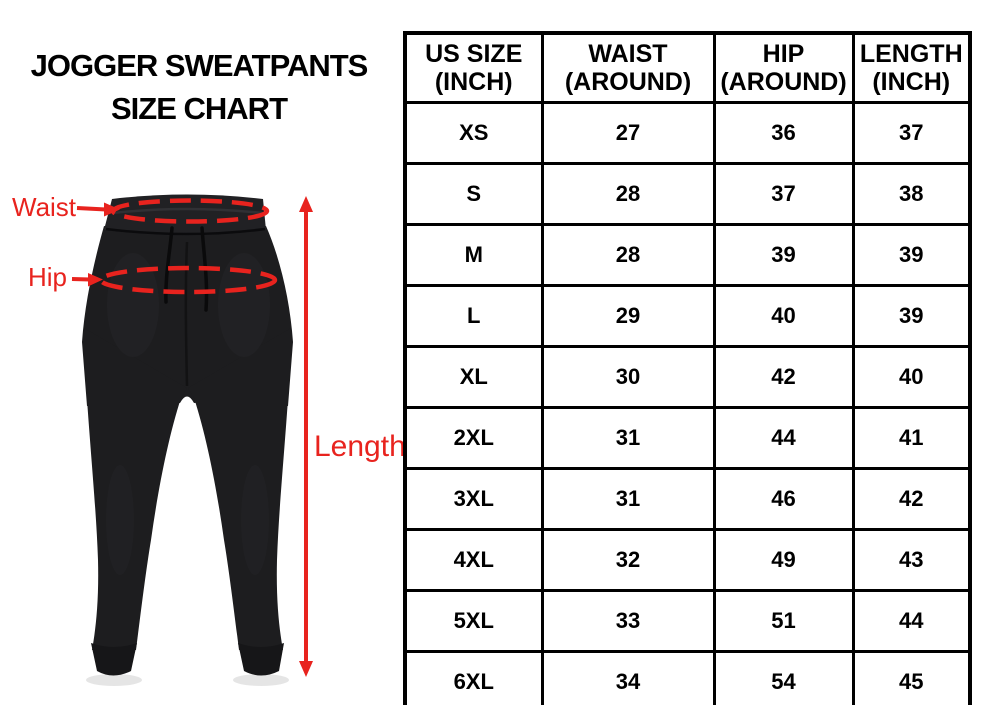  Describe the element at coordinates (199, 108) in the screenshot. I see `page-title-line2: SIZE CHART` at that location.